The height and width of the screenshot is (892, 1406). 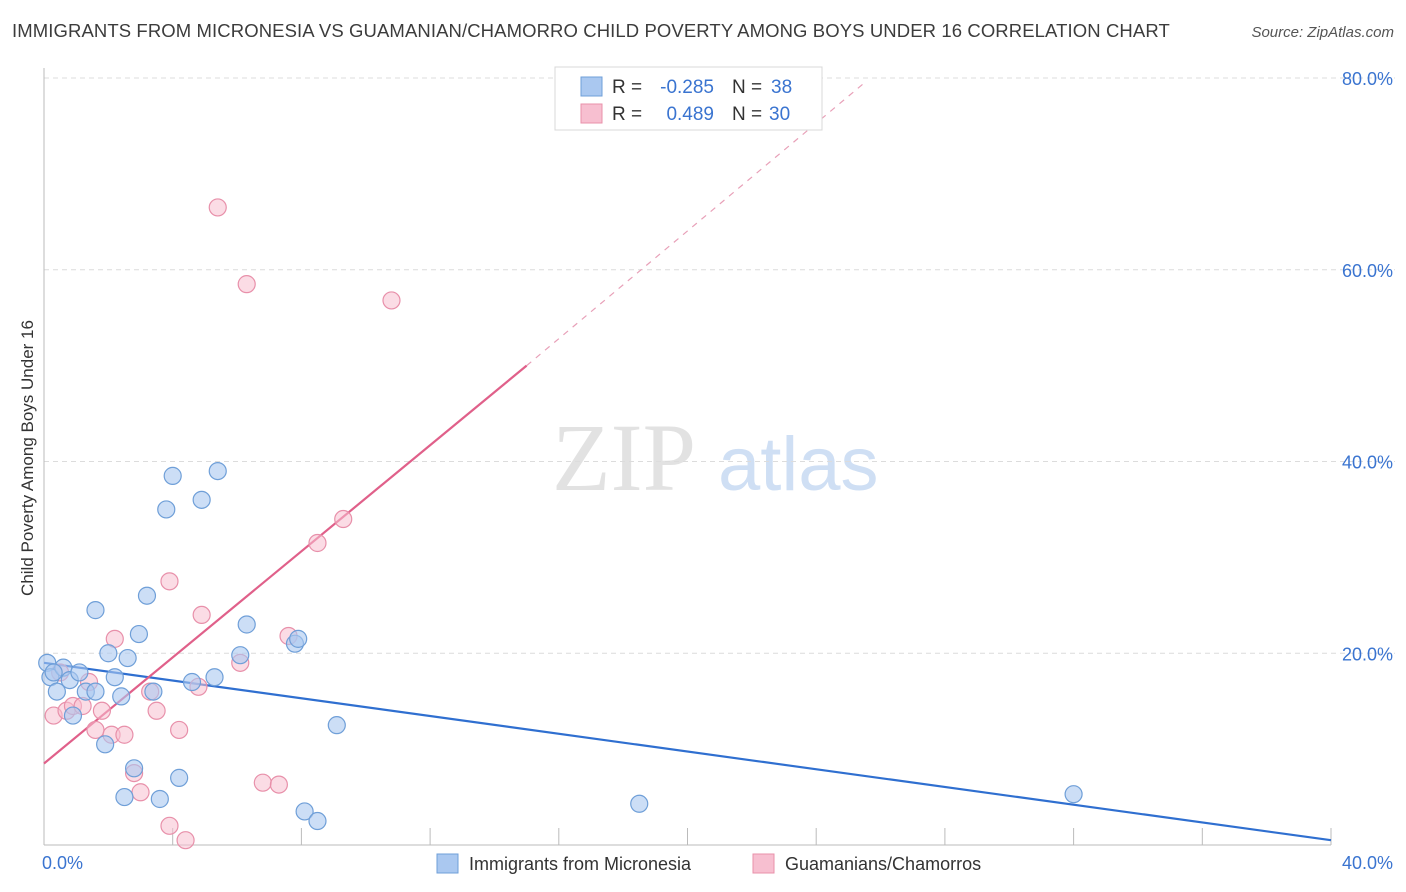 What do you see at coordinates (62, 863) in the screenshot?
I see `x-tick-label: 0.0%` at bounding box center [62, 863].